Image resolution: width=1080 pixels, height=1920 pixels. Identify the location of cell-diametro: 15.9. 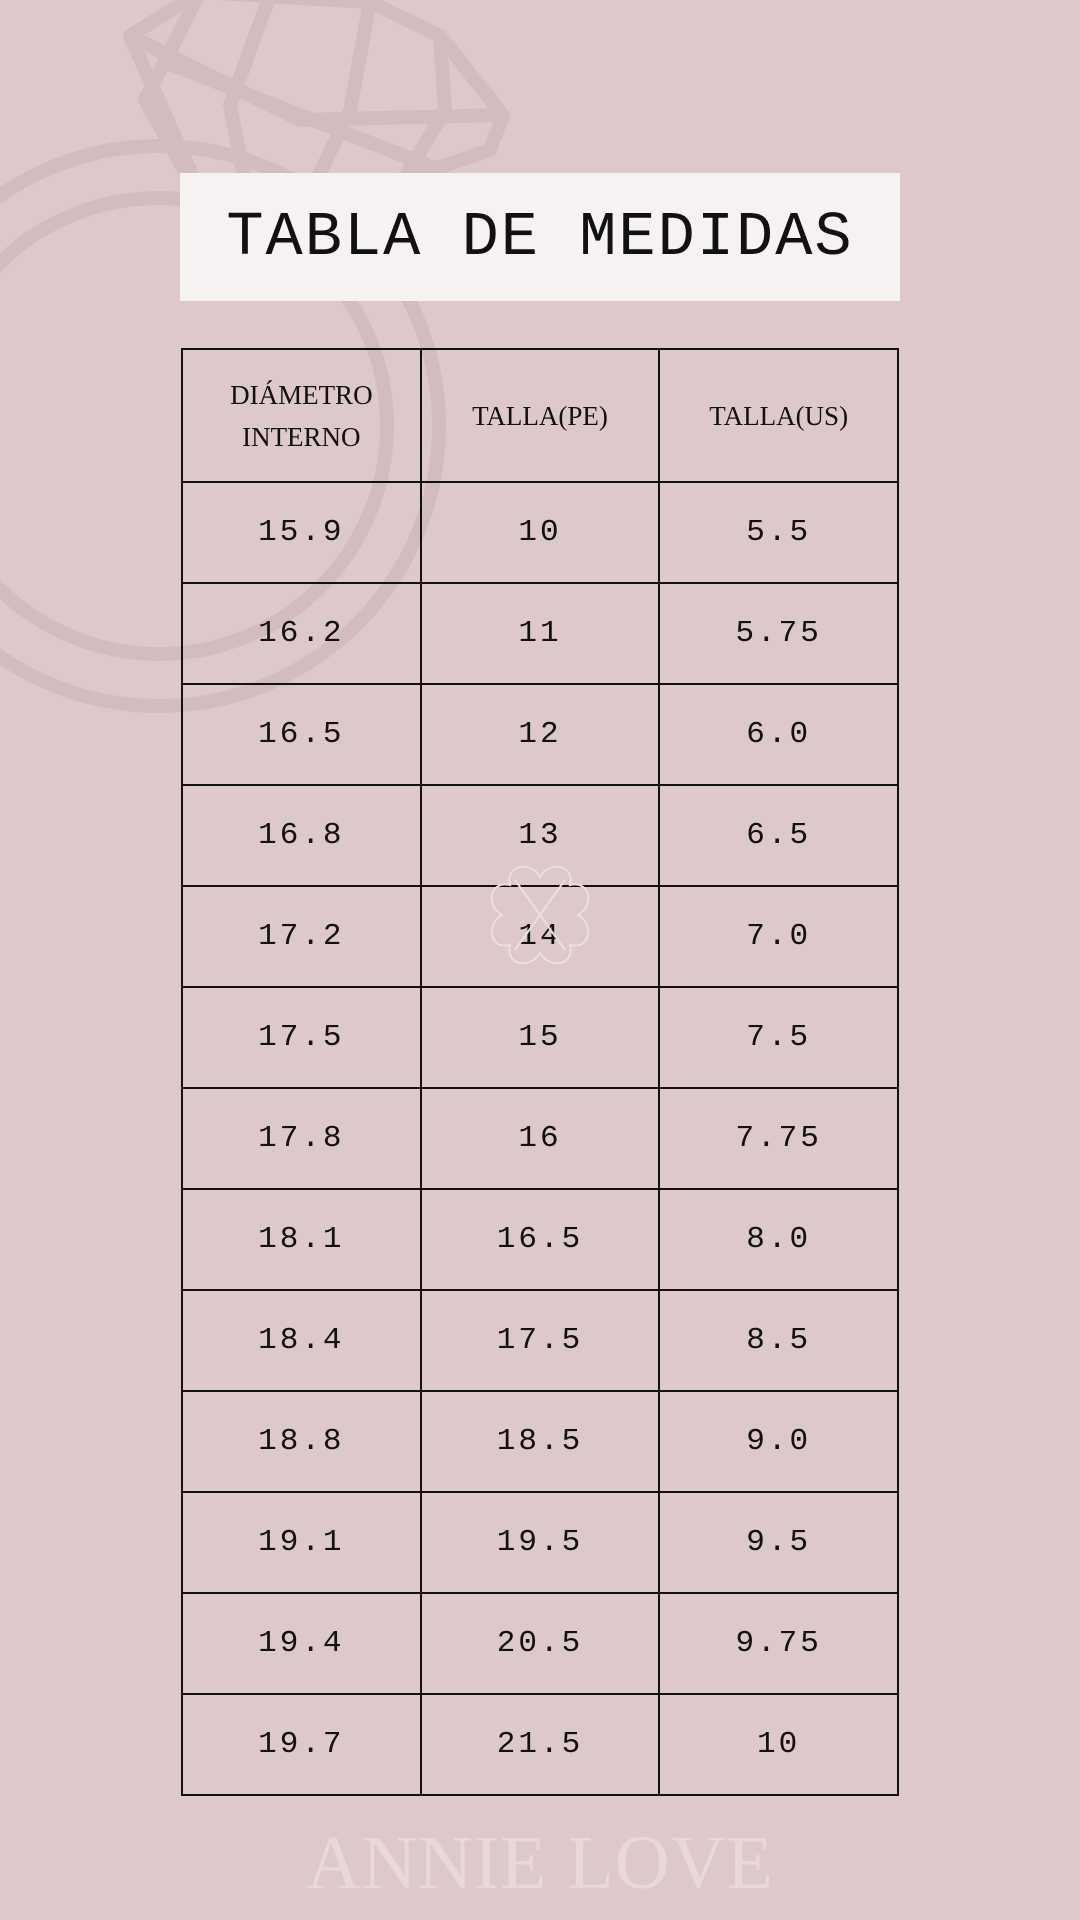
(301, 532).